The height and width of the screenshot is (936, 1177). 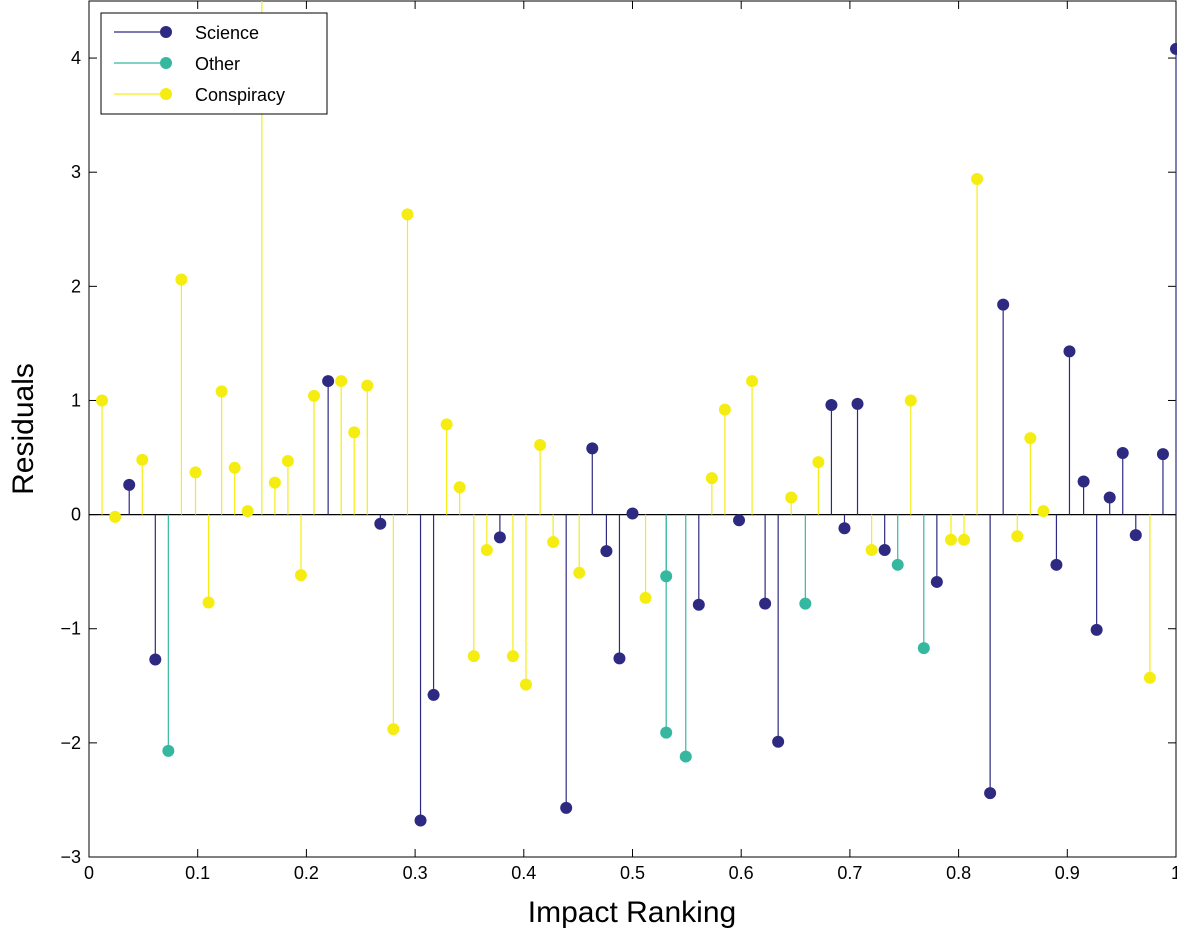 I want to click on legend-label-conspiracy: Conspiracy, so click(x=240, y=95).